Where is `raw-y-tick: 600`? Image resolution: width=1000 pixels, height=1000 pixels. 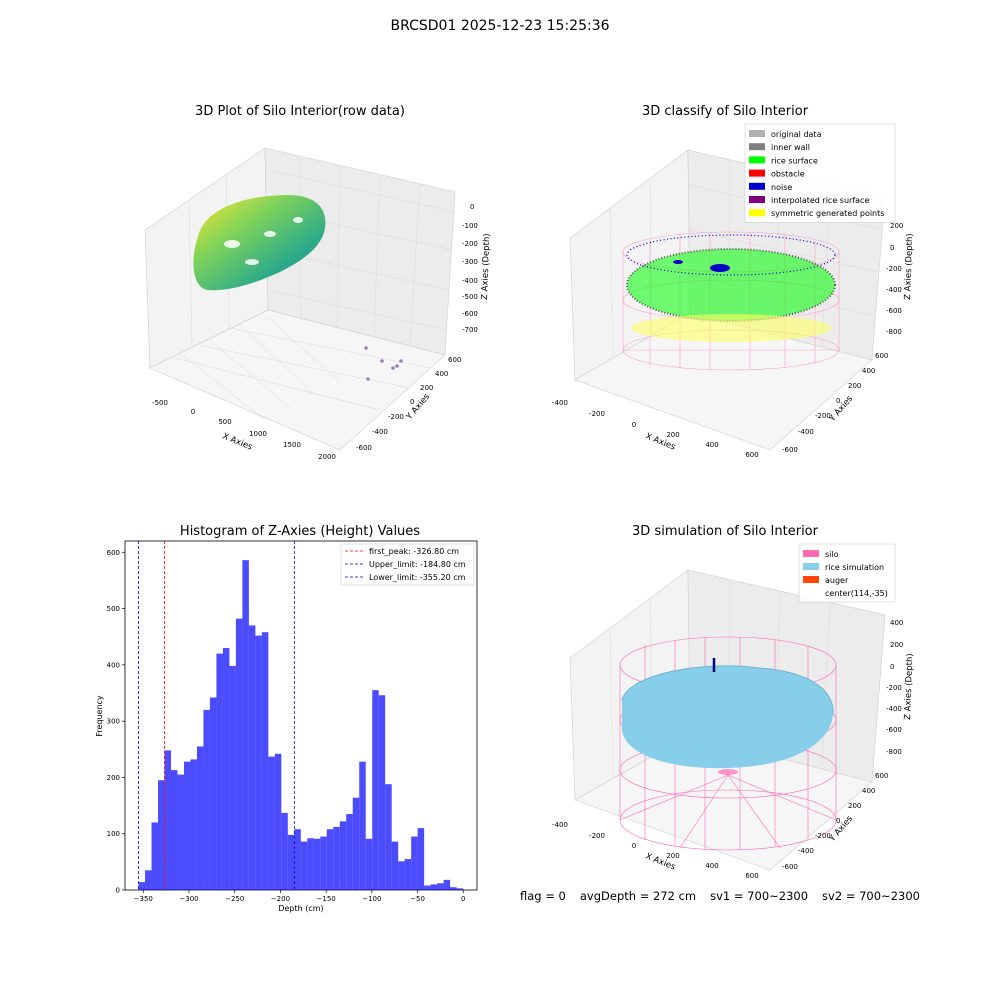
raw-y-tick: 600 is located at coordinates (454, 360).